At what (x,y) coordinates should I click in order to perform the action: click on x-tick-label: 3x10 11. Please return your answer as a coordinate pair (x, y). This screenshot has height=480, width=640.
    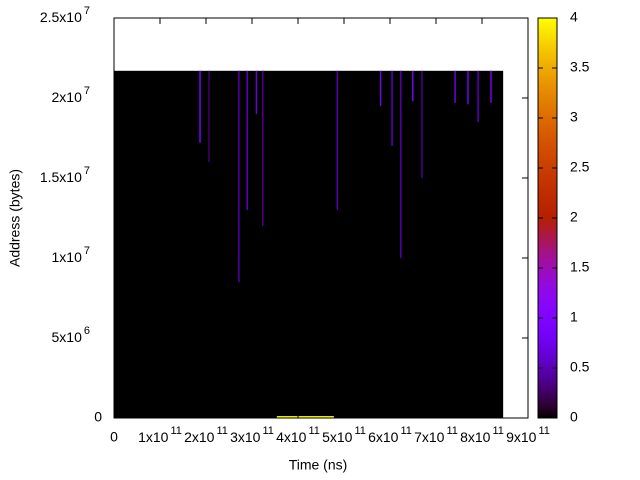
    Looking at the image, I should click on (252, 435).